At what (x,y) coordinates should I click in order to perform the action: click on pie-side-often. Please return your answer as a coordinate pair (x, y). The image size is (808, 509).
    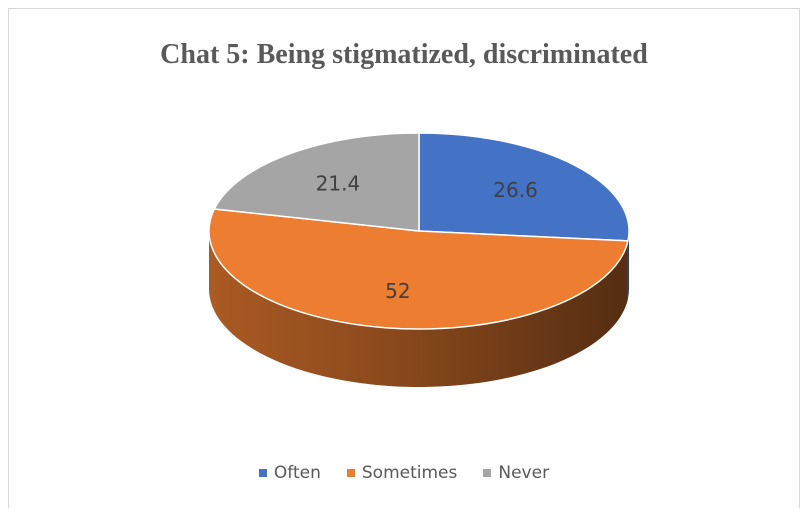
    Looking at the image, I should click on (628, 265).